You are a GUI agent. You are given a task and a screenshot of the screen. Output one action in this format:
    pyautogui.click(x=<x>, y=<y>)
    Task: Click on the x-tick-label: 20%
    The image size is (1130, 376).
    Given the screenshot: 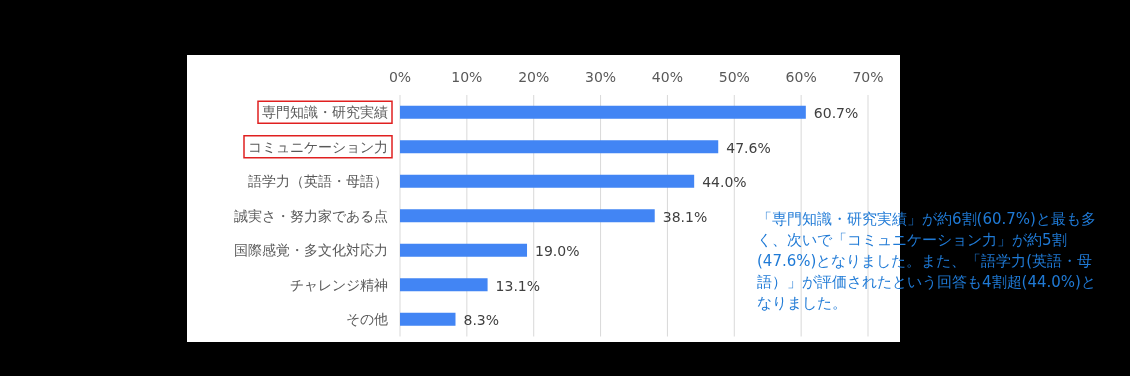 What is the action you would take?
    pyautogui.click(x=534, y=77)
    